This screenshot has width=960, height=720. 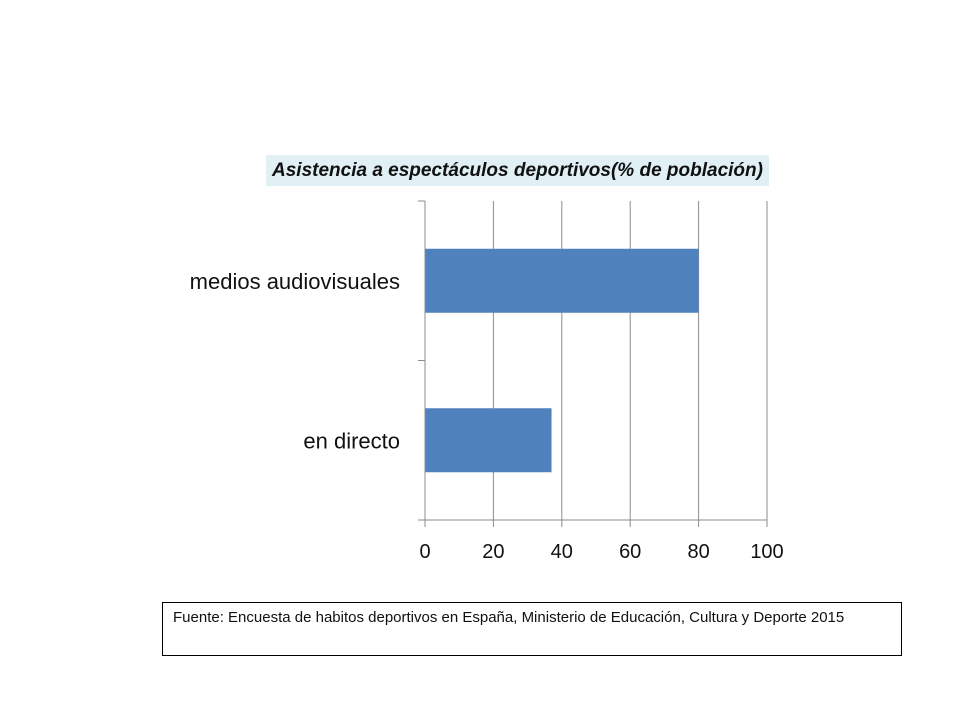 What do you see at coordinates (562, 552) in the screenshot?
I see `x-tick-label: 40` at bounding box center [562, 552].